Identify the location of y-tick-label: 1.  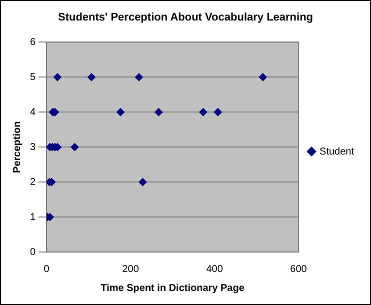
(33, 217).